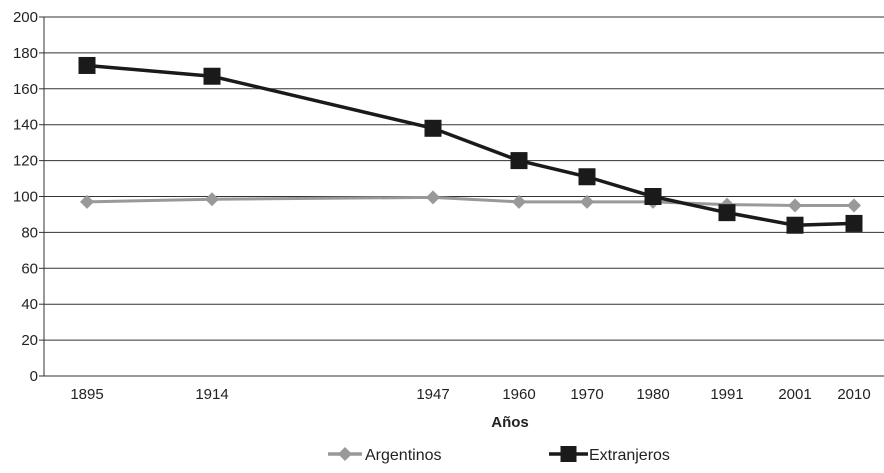  Describe the element at coordinates (29, 232) in the screenshot. I see `y-tick-label: 80` at that location.